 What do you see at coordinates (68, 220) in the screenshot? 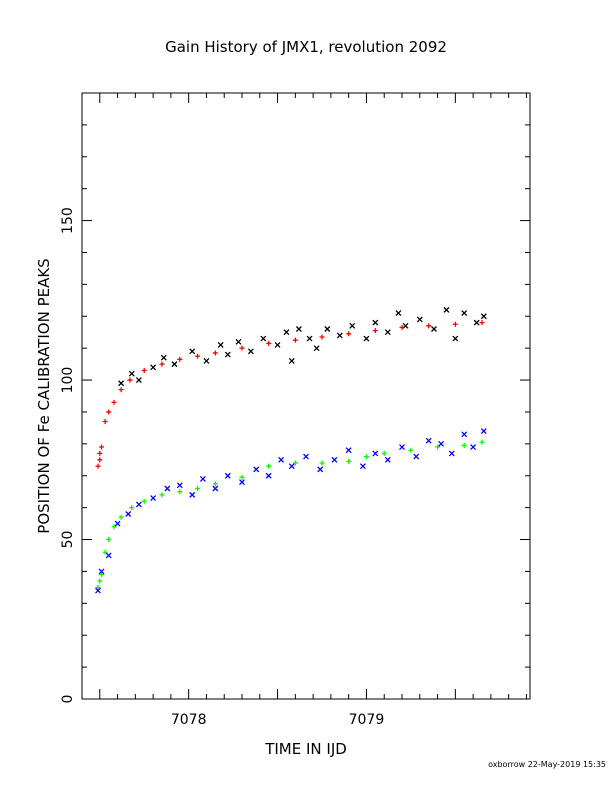
I see `y-tick-label: 150` at bounding box center [68, 220].